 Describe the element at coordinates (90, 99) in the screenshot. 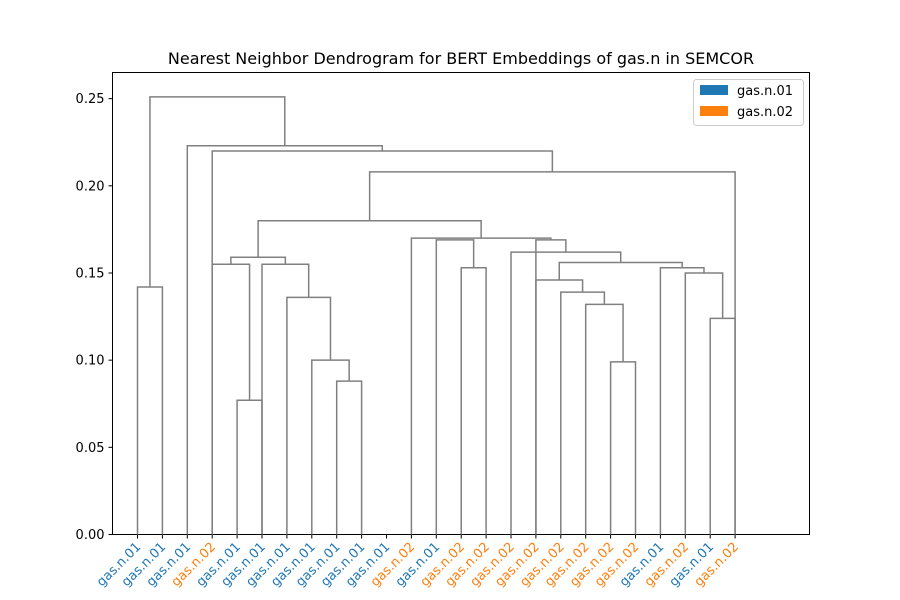

I see `y-tick-label: 0.25` at that location.